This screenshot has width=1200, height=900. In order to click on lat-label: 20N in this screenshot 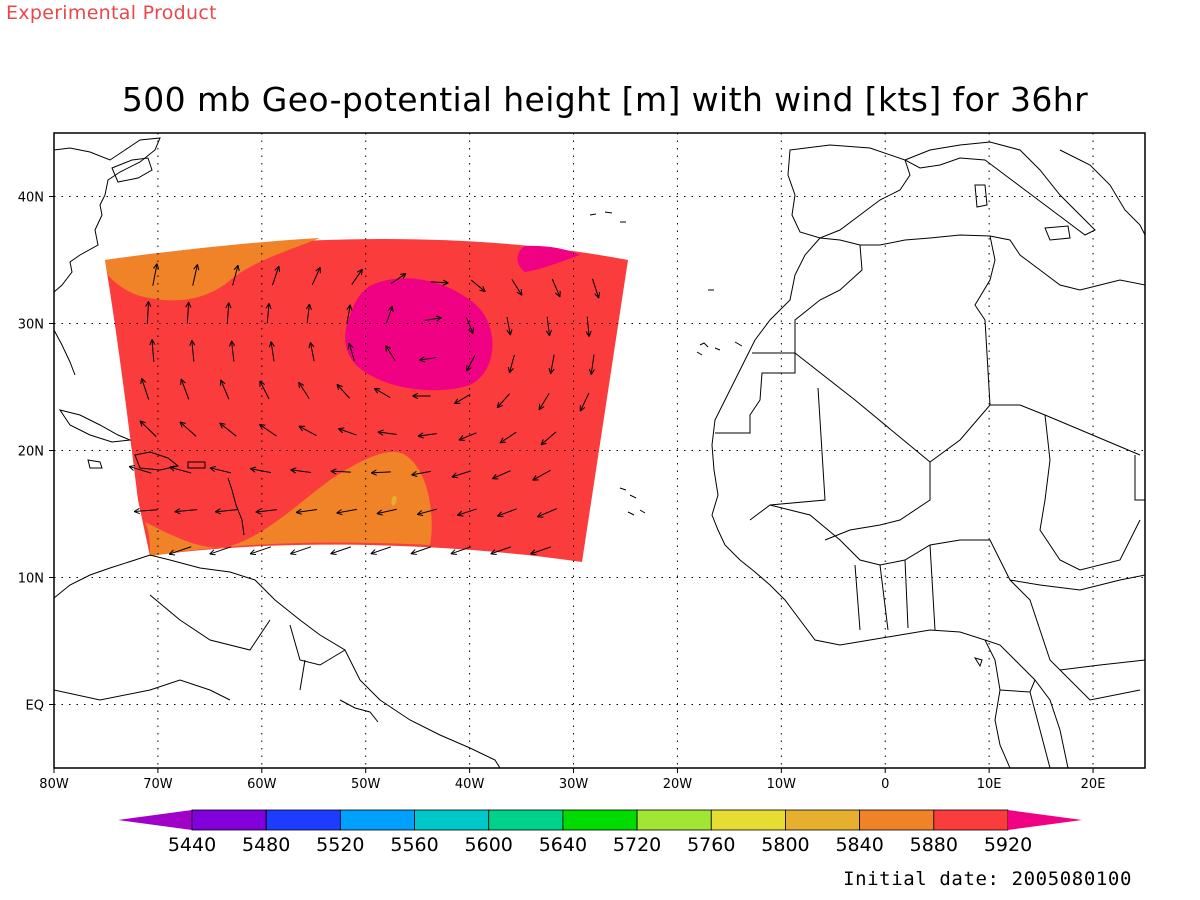, I will do `click(31, 452)`.